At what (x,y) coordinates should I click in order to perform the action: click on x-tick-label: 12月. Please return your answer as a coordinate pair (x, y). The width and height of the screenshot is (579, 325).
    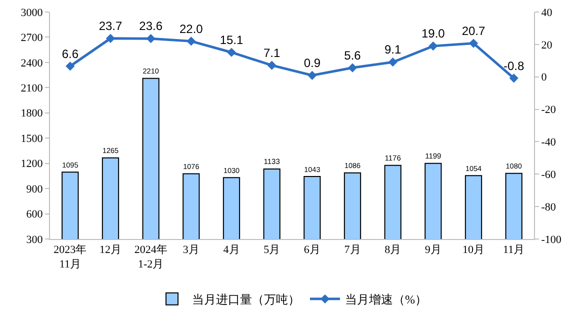
    Looking at the image, I should click on (111, 250).